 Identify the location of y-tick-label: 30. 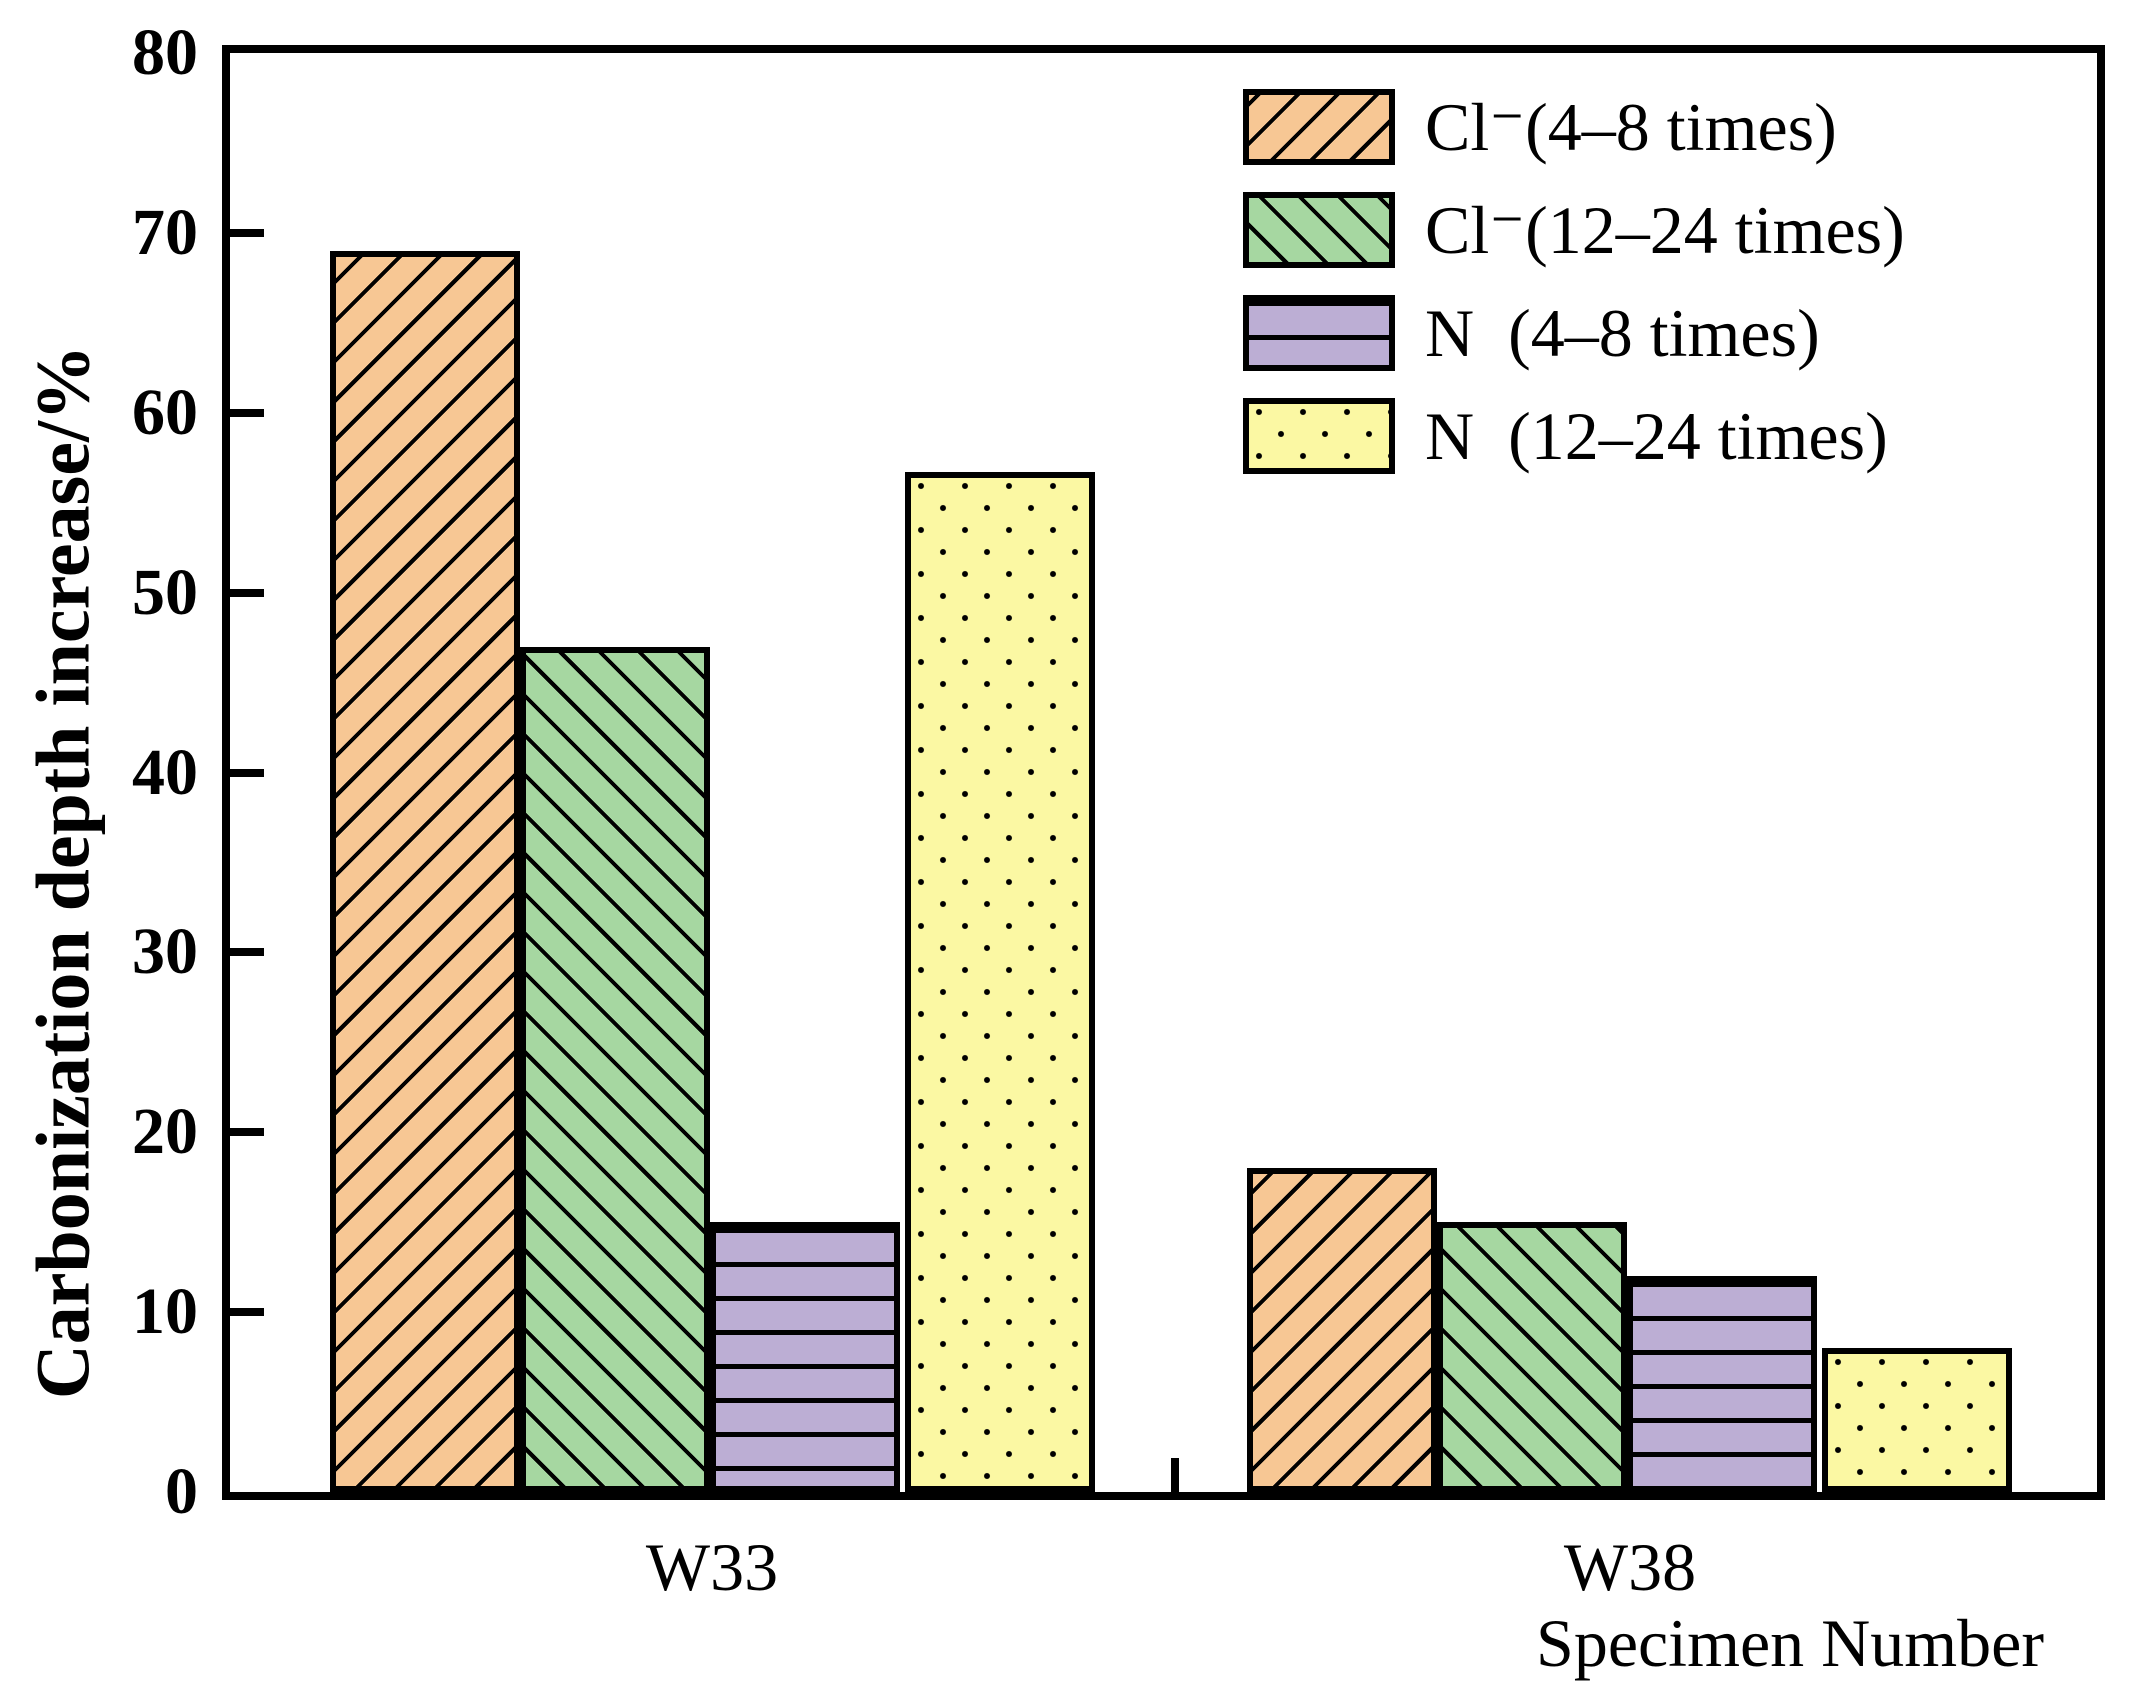
(165, 952).